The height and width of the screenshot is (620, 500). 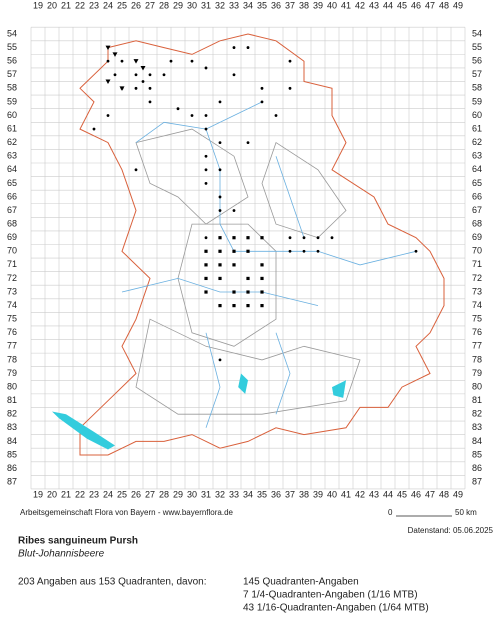 I want to click on y-label: 67, so click(x=477, y=210).